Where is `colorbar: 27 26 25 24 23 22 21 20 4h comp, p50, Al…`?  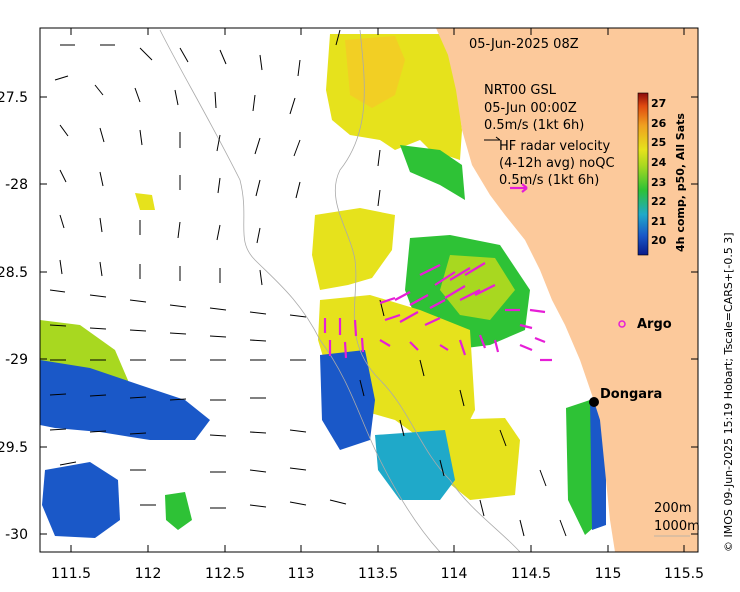
colorbar: 27 26 25 24 23 22 21 20 4h comp, p50, Al… is located at coordinates (662, 174).